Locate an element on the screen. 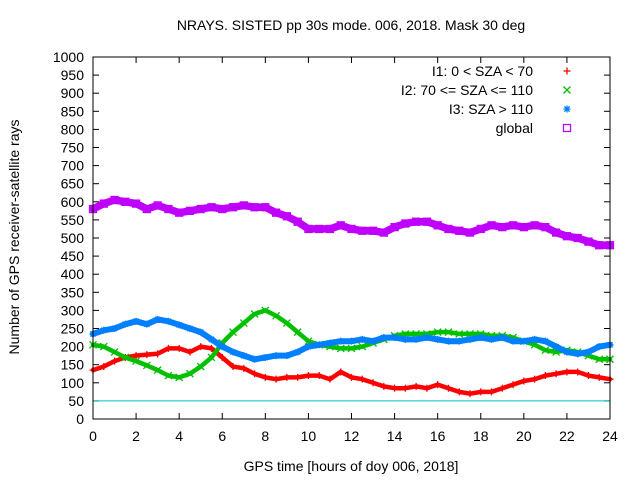 The height and width of the screenshot is (480, 640). y-tick-label: 900 is located at coordinates (73, 93).